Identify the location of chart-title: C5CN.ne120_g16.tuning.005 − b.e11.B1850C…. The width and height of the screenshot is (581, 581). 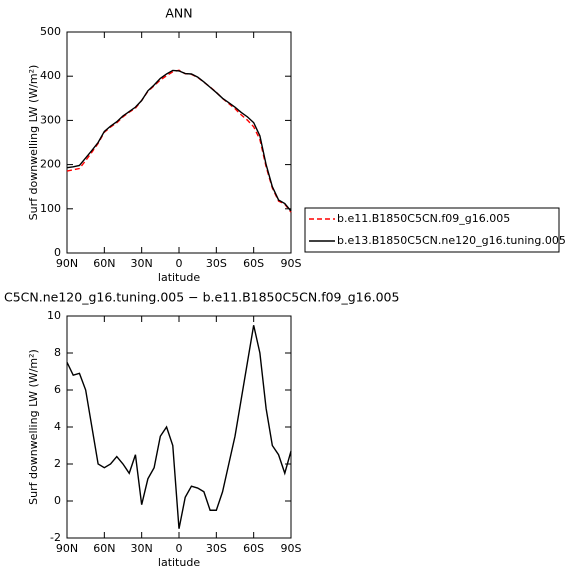
(201, 297).